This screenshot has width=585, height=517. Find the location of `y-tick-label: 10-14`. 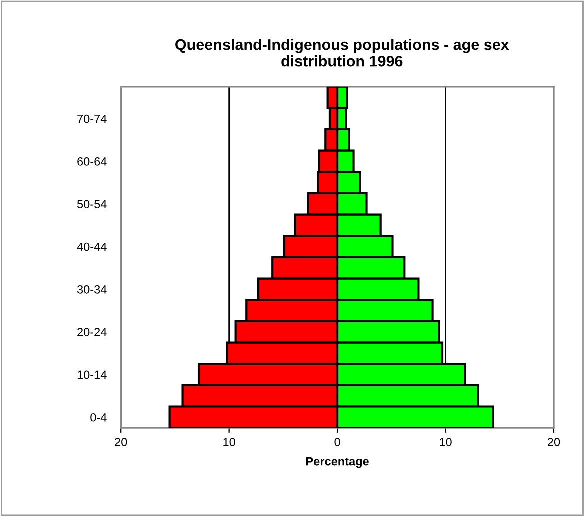

y-tick-label: 10-14 is located at coordinates (92, 375).